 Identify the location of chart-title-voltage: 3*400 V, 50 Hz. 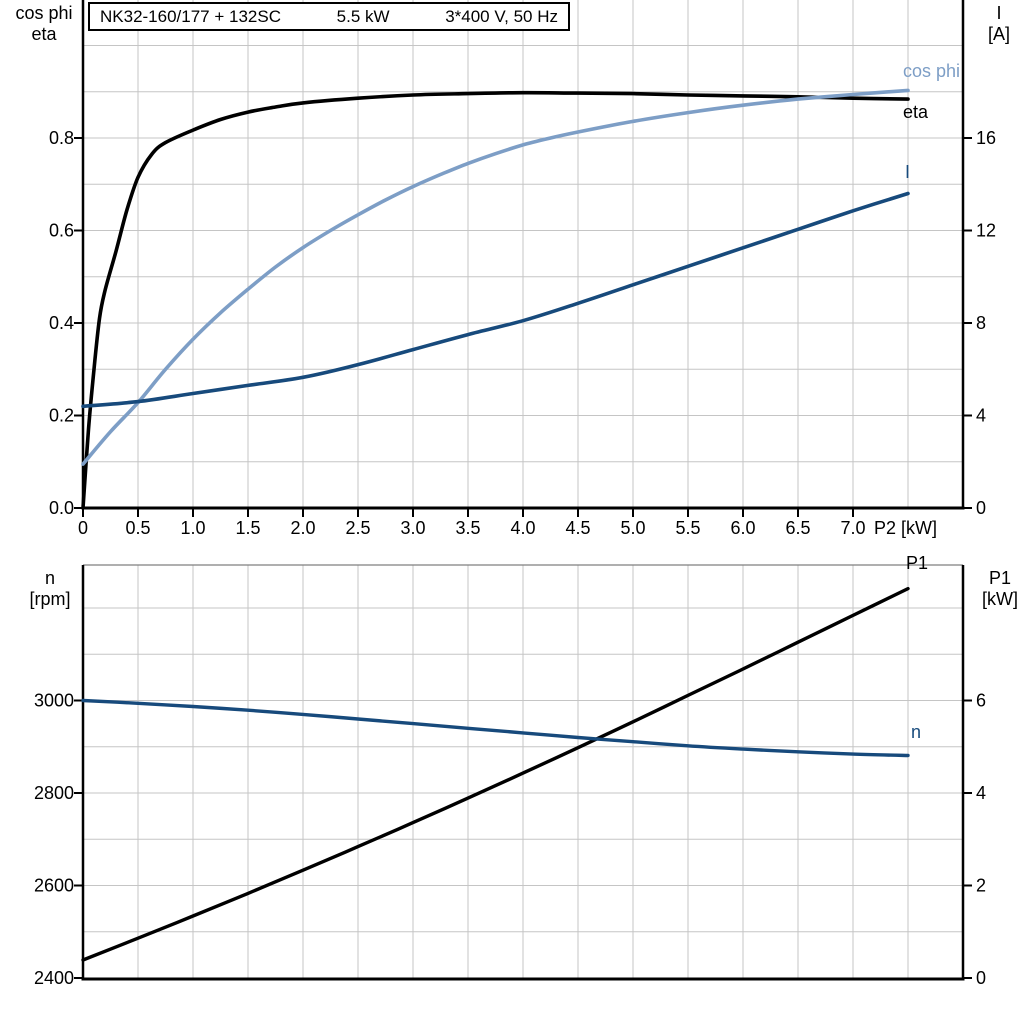
(501, 16).